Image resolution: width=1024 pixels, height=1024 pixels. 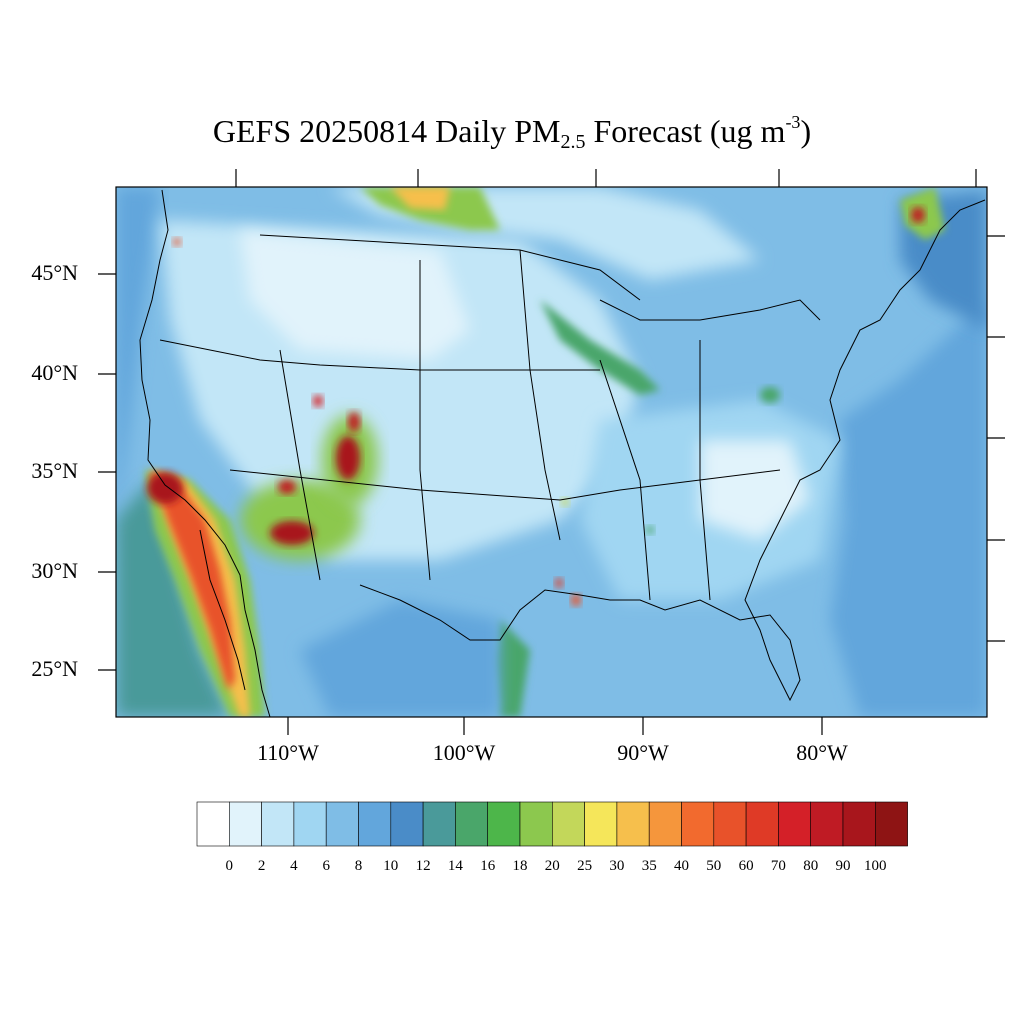 I want to click on colorbar-tick-label: 0, so click(x=229, y=866).